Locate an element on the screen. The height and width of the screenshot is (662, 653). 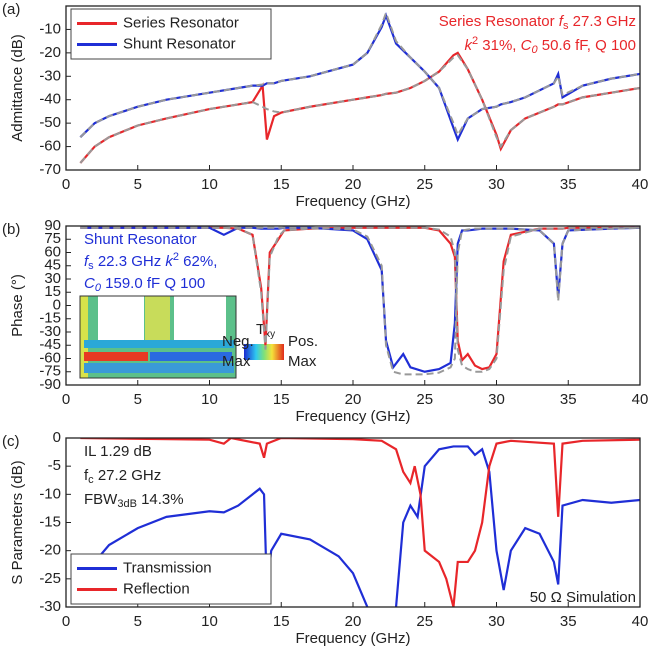
annotation: Series Resonator fs 27.3 GHz is located at coordinates (537, 22).